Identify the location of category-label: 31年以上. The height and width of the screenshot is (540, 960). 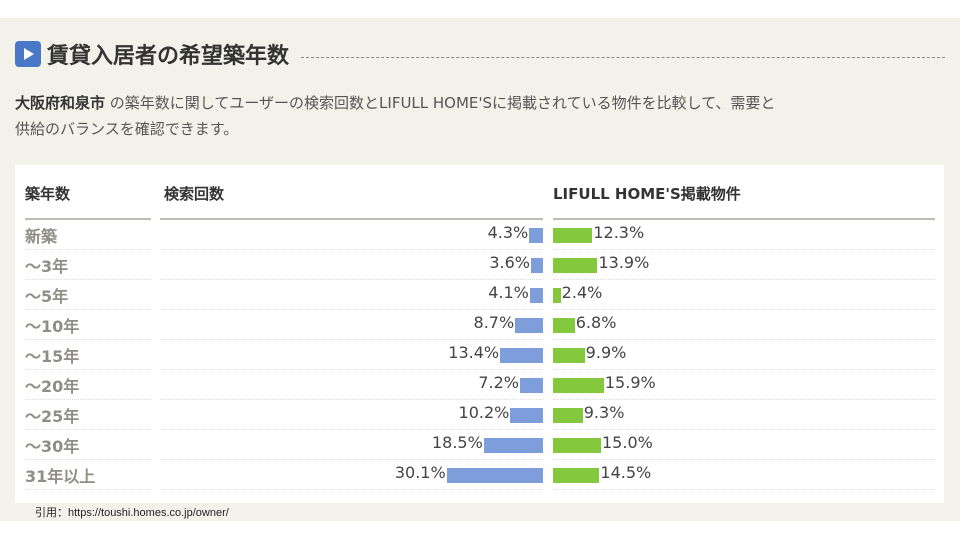
(60, 476).